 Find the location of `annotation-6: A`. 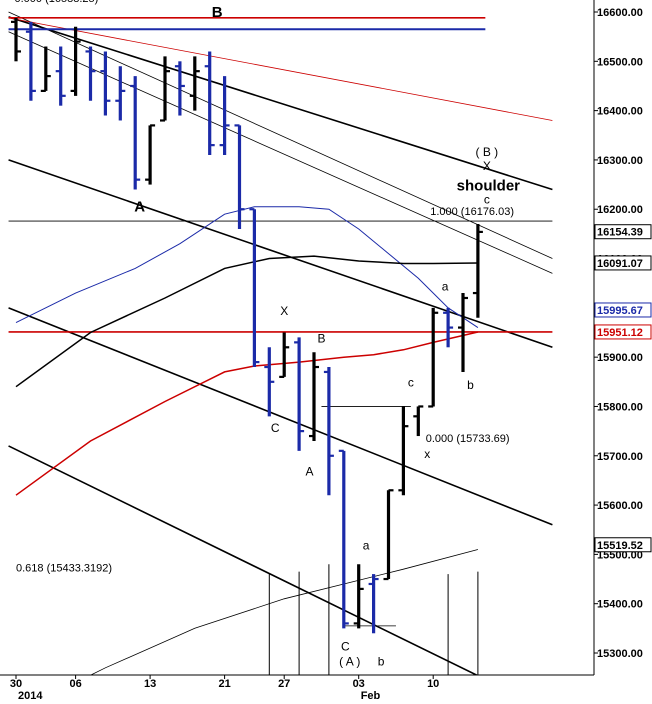

annotation-6: A is located at coordinates (310, 471).